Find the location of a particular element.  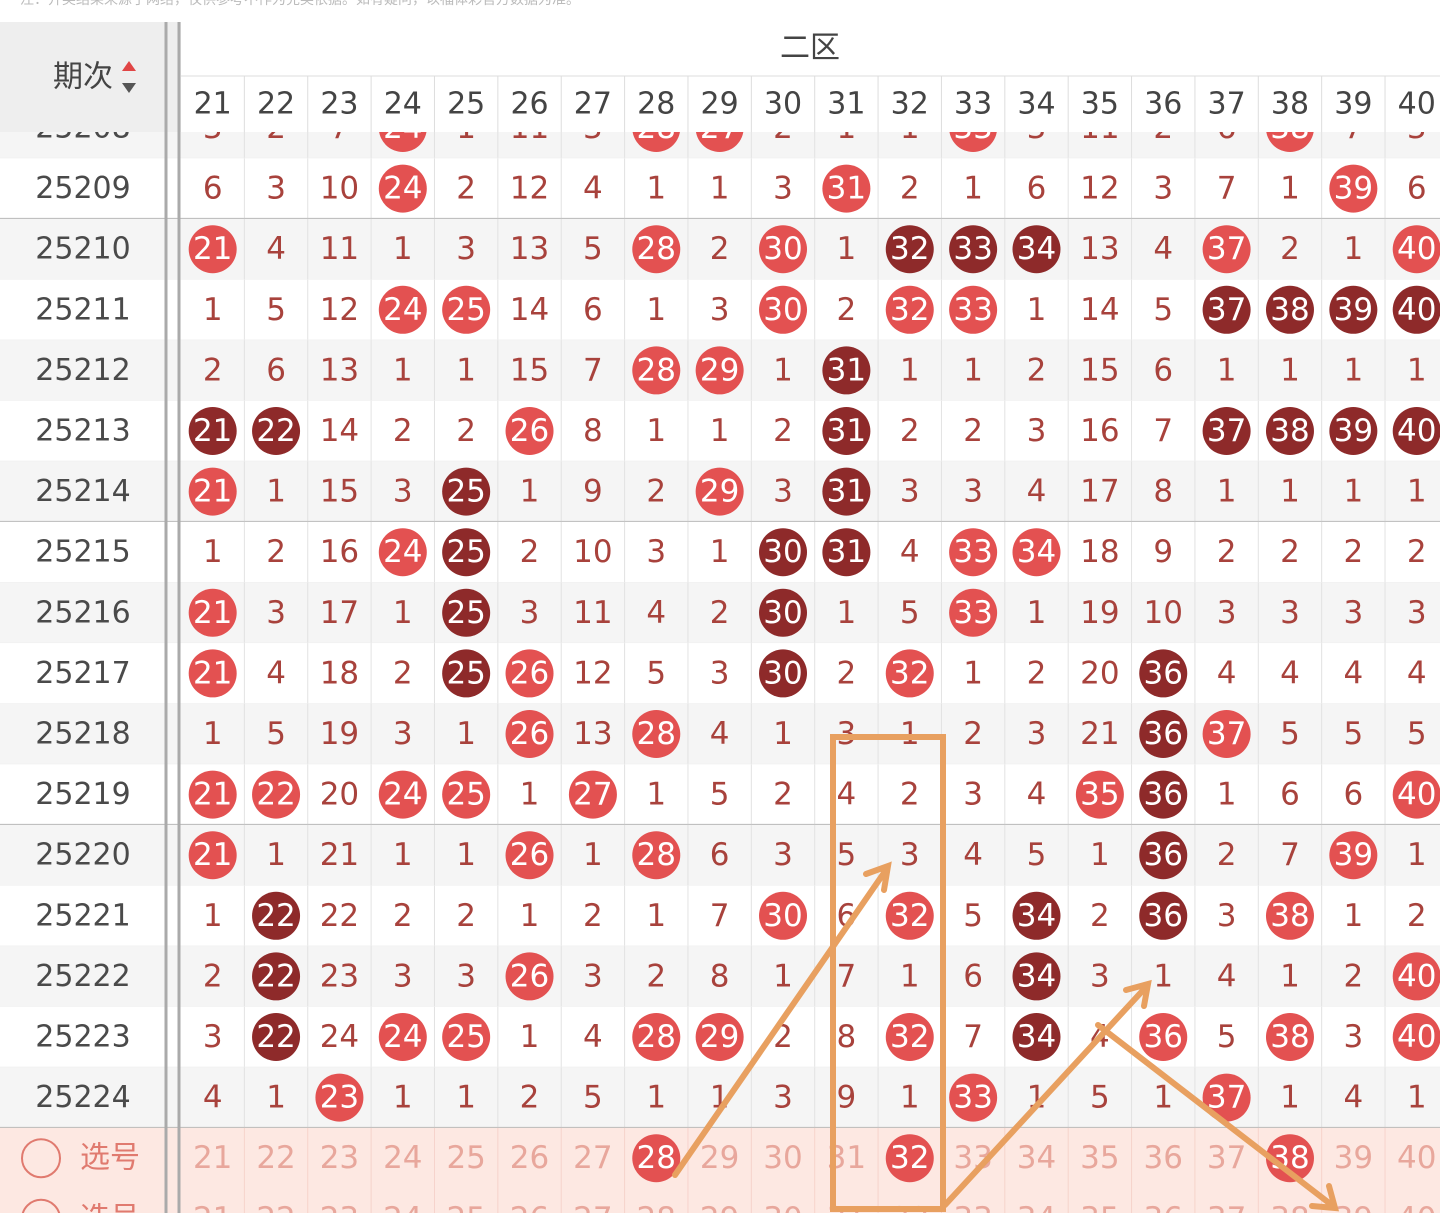

ball-number: 30 is located at coordinates (782, 613).